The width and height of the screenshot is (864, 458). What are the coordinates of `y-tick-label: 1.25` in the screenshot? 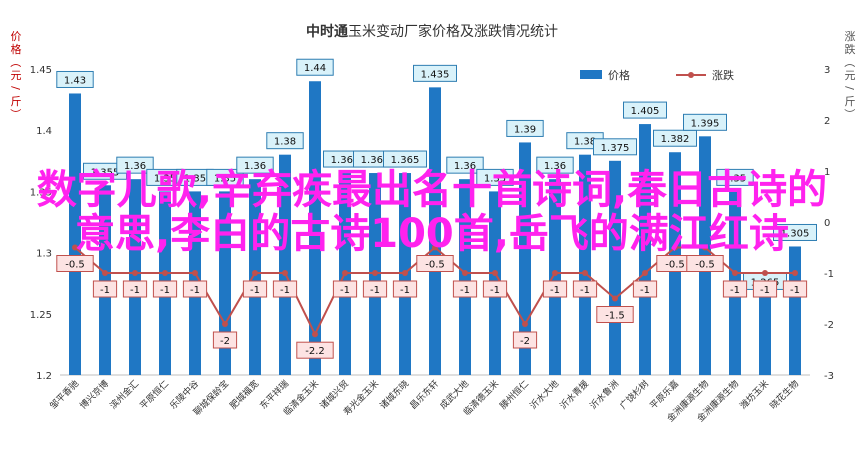 It's located at (41, 315).